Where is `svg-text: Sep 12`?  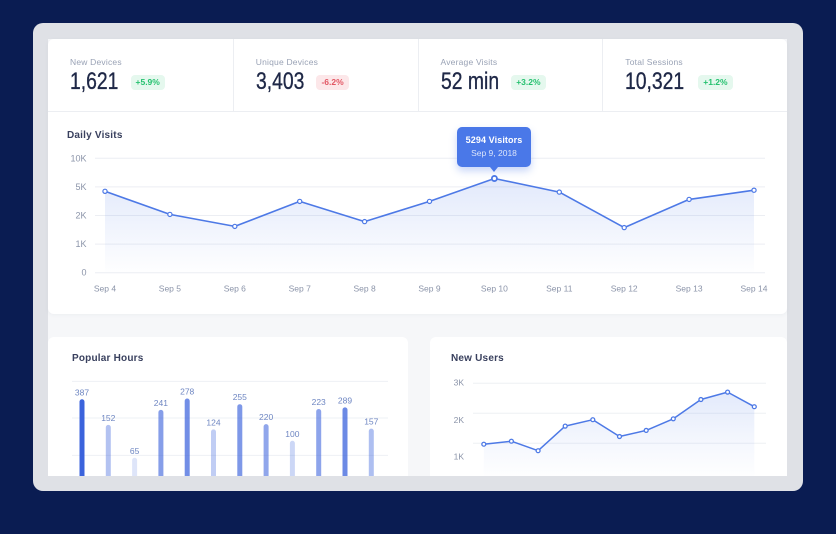 svg-text: Sep 12 is located at coordinates (624, 289).